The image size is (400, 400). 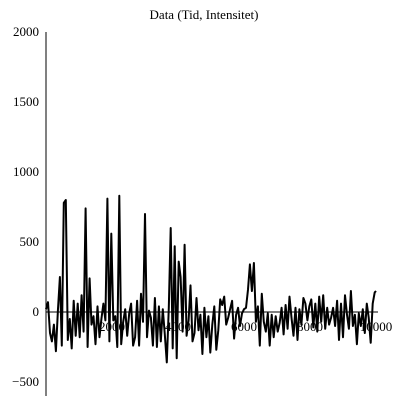 I want to click on y-tick-label: 1000, so click(x=26, y=171).